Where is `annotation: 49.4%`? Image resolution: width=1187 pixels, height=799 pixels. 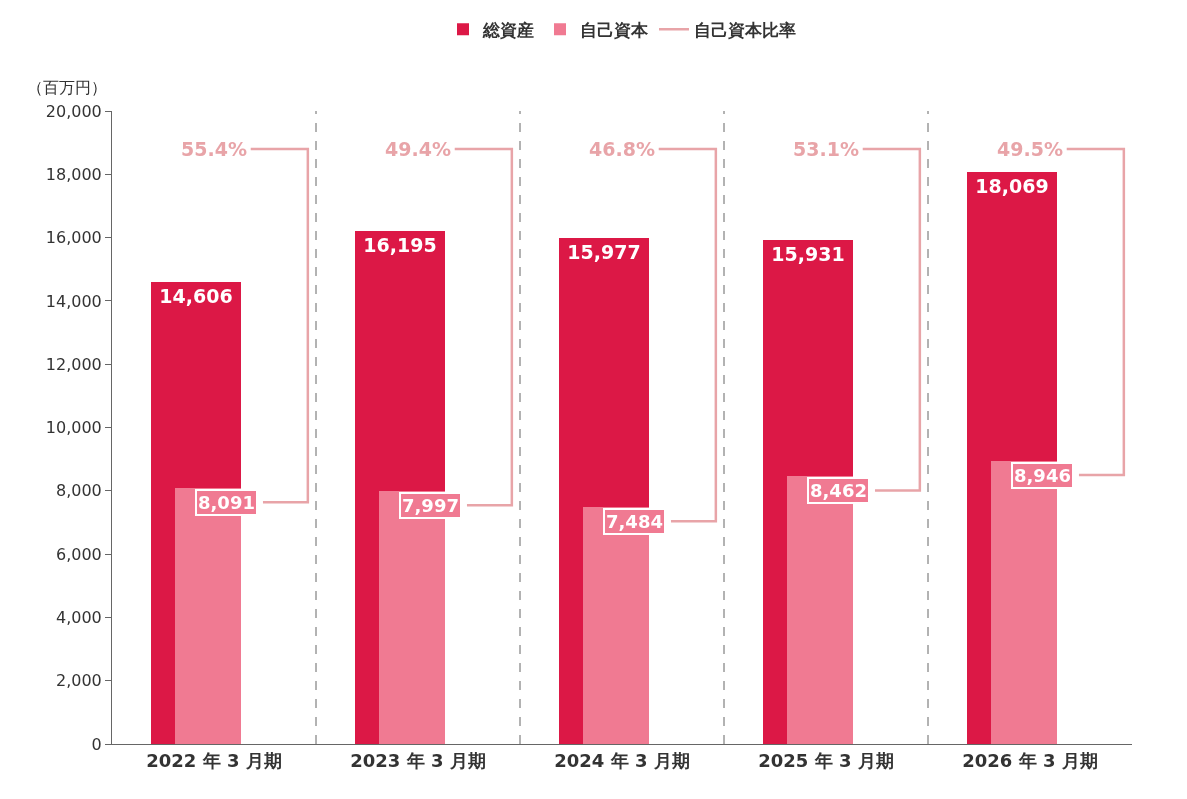 annotation: 49.4% is located at coordinates (418, 149).